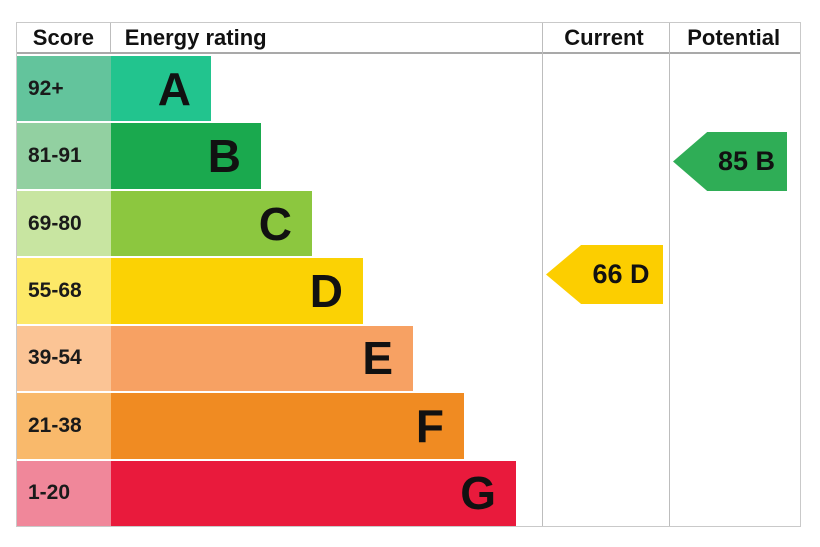 The image size is (820, 547). What do you see at coordinates (64, 426) in the screenshot?
I see `score-range-label: 21-38` at bounding box center [64, 426].